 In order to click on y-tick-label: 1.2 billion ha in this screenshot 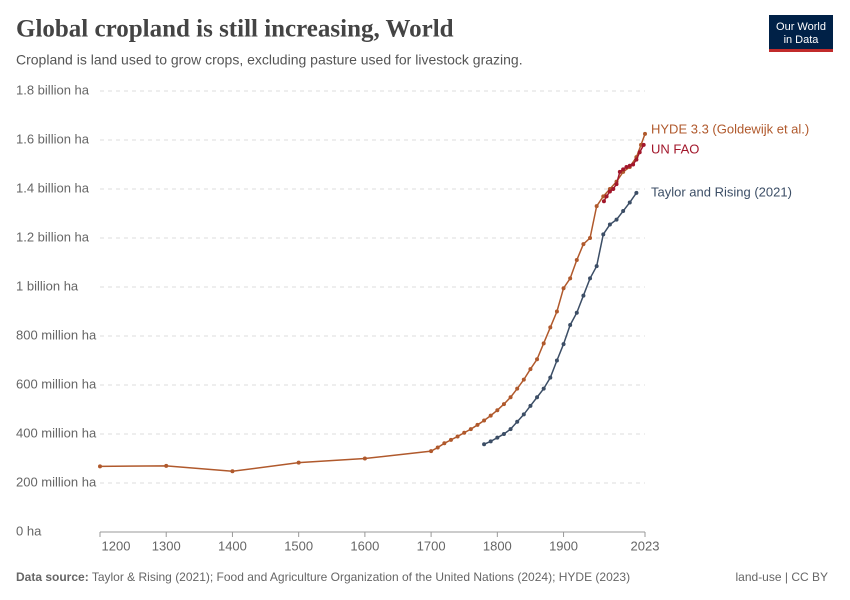, I will do `click(53, 236)`.